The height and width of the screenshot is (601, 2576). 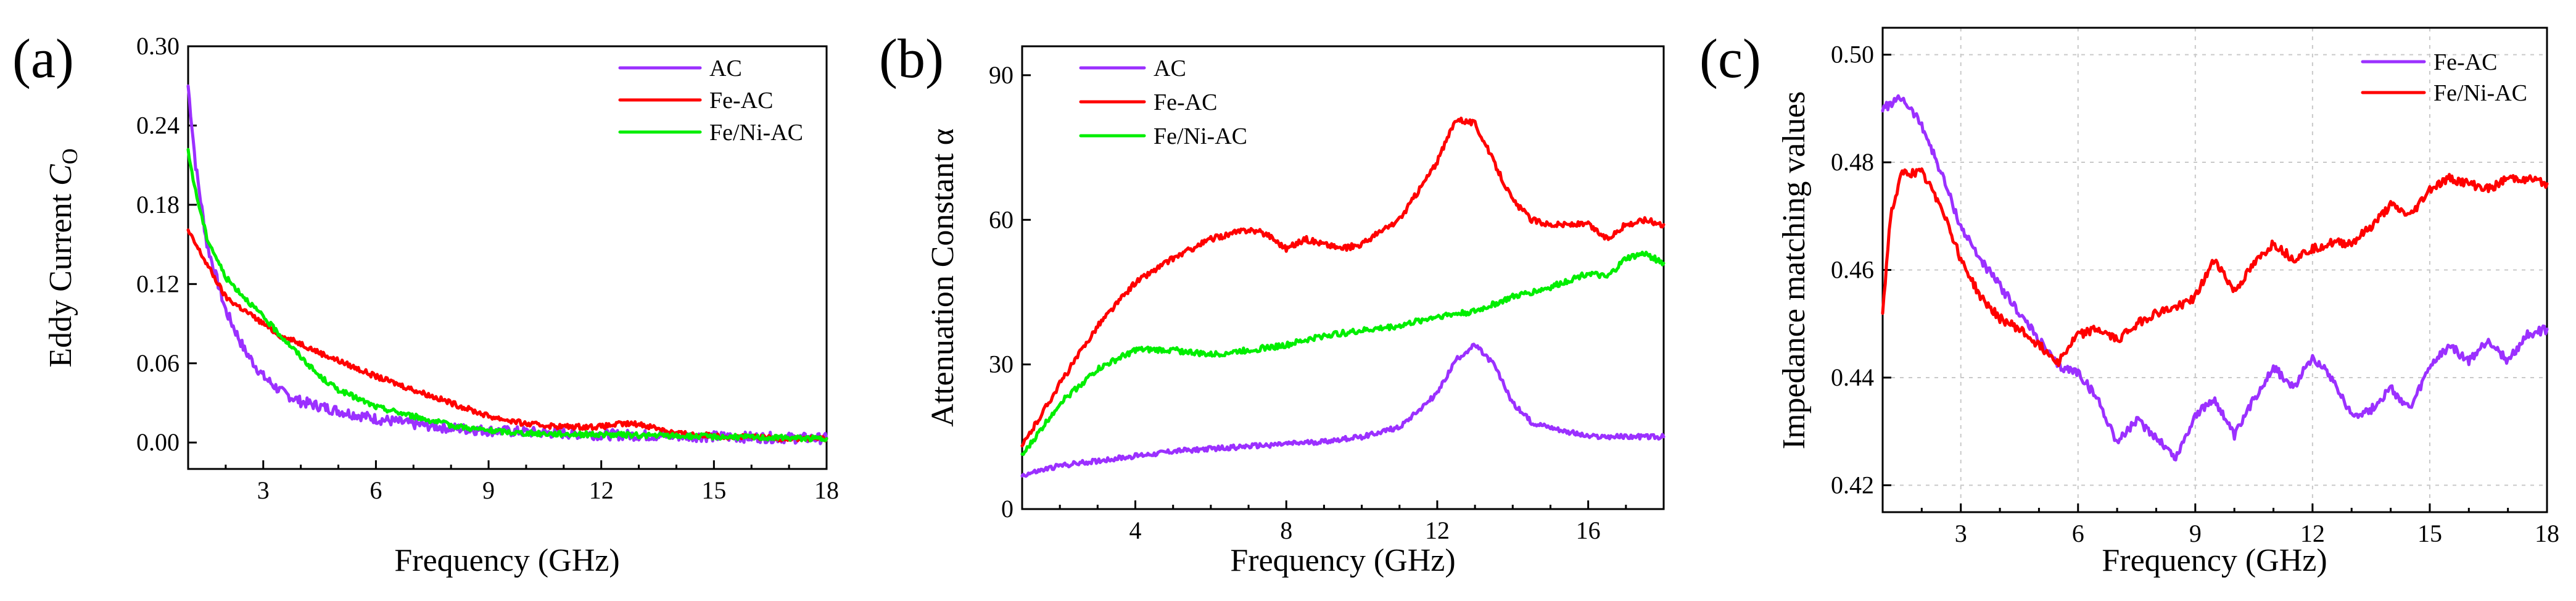 What do you see at coordinates (1852, 54) in the screenshot?
I see `y-tick-label: 0.50` at bounding box center [1852, 54].